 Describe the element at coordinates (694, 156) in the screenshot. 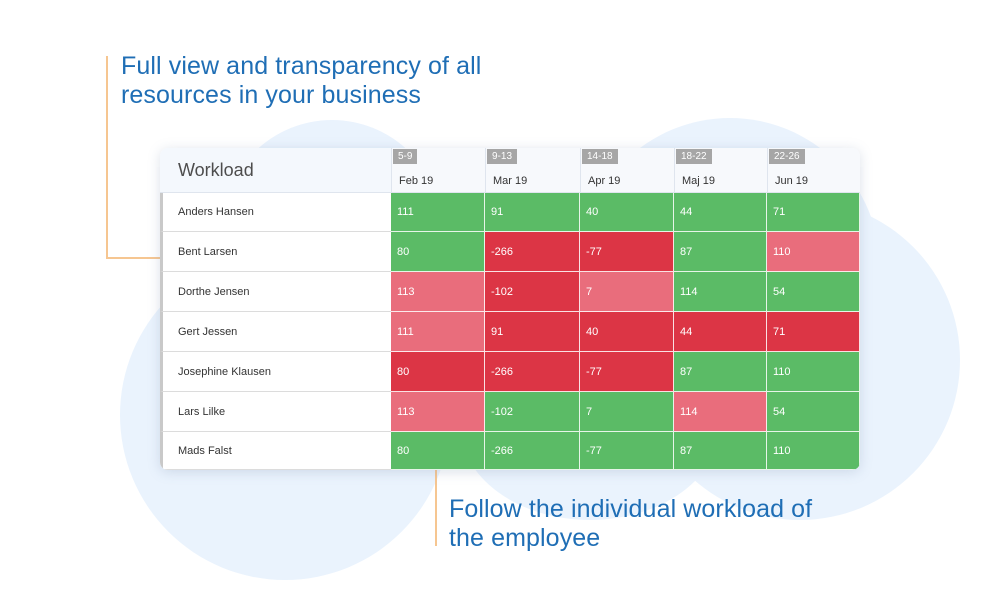

I see `week-range-badge: 18-22` at that location.